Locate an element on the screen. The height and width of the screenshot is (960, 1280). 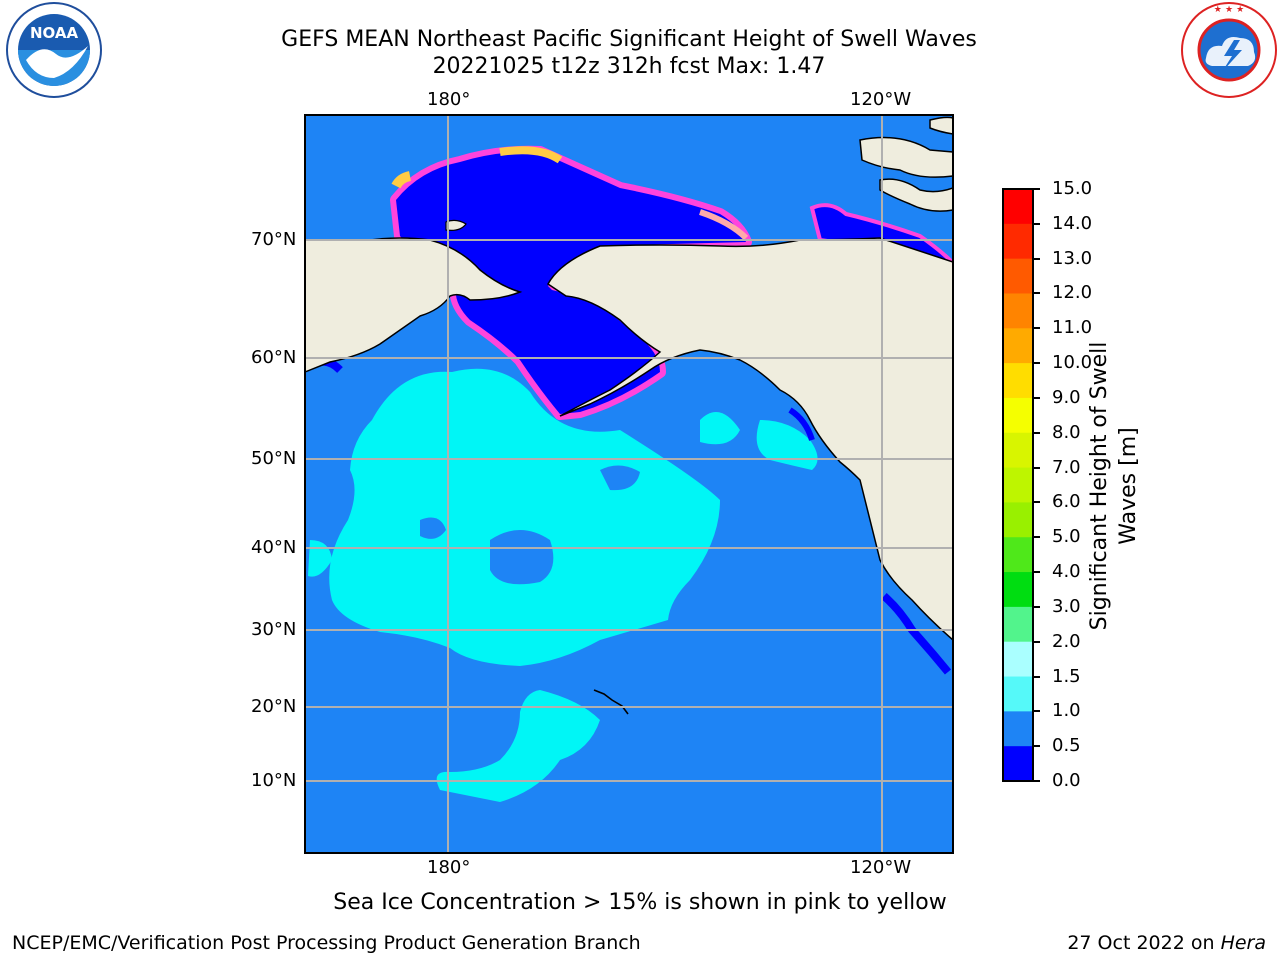
colorbar-tick-label: 2.0 is located at coordinates (1066, 641).